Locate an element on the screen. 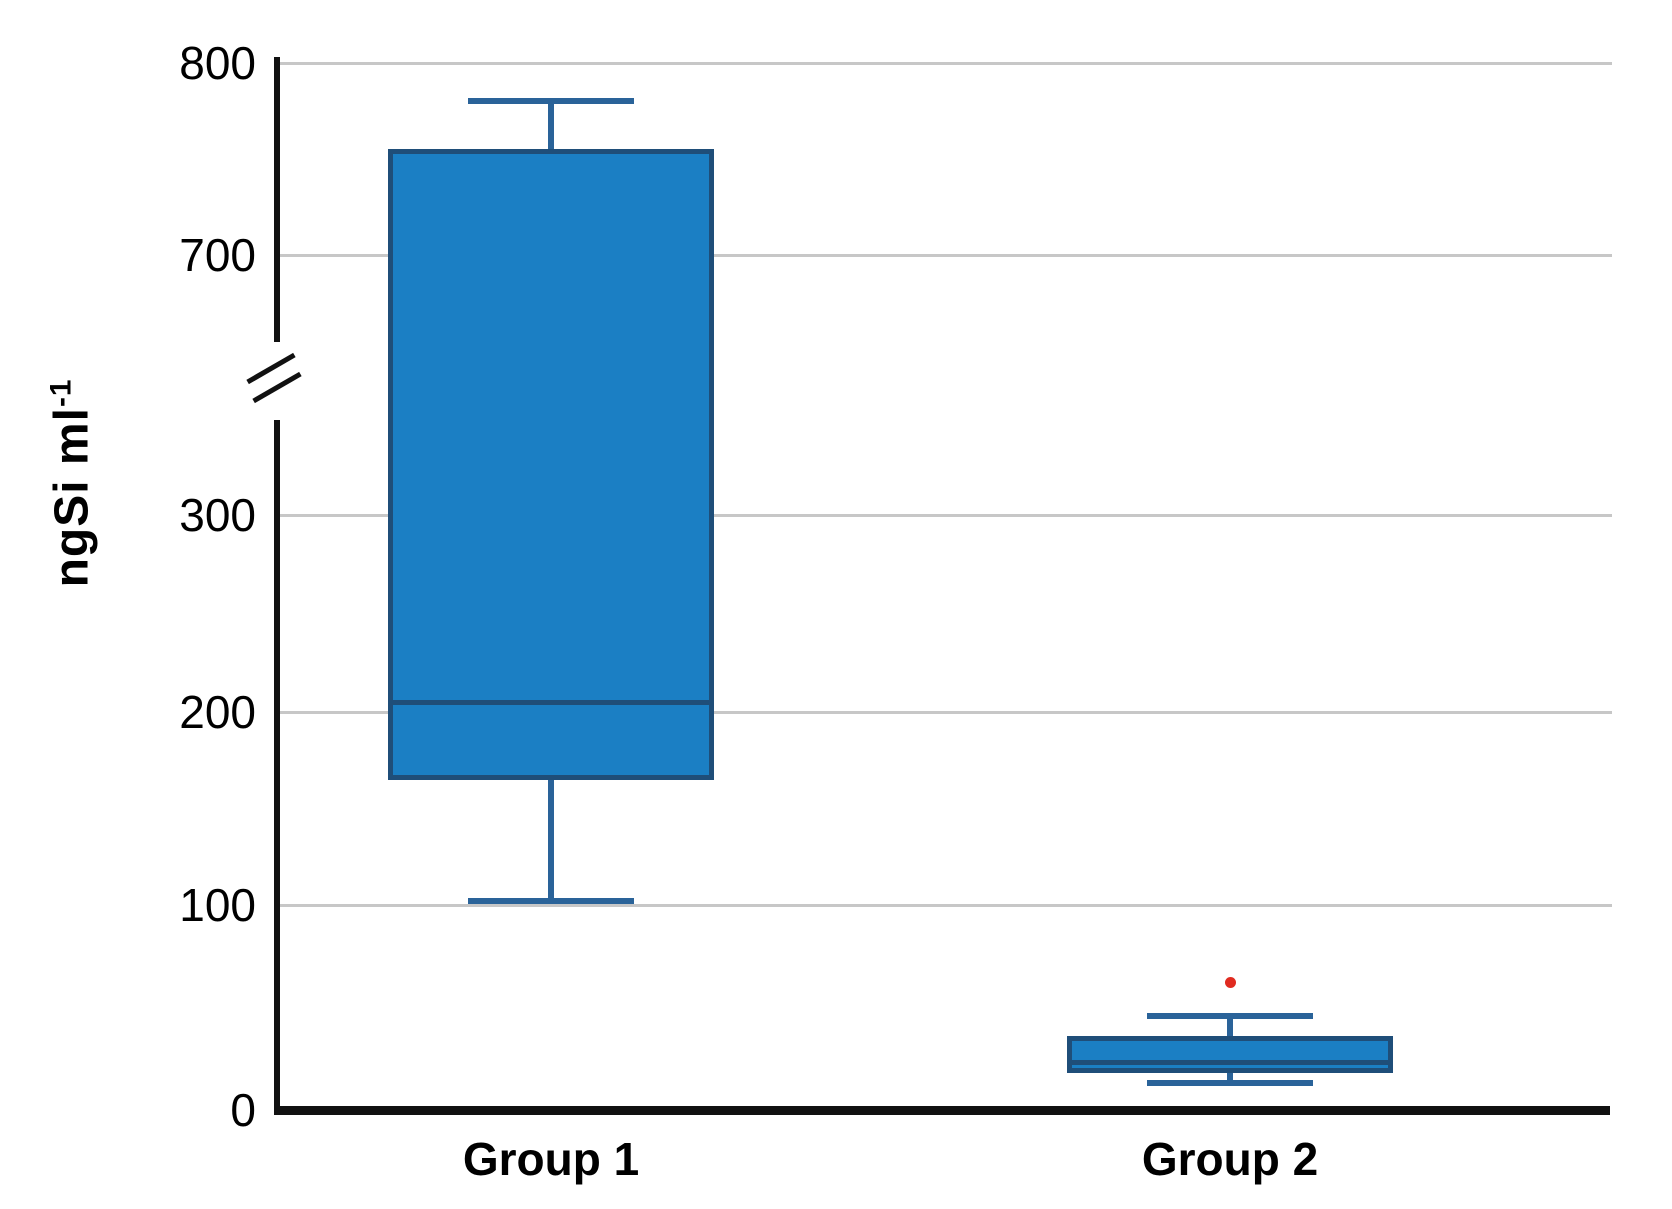  y-axis-segment-lower is located at coordinates (277, 767).